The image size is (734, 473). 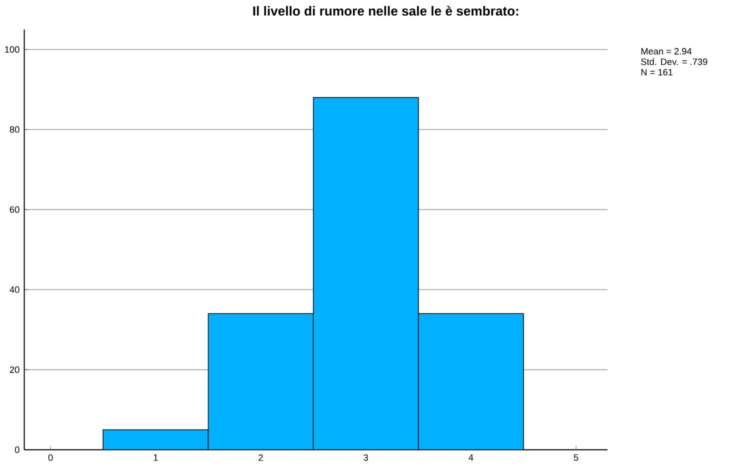 What do you see at coordinates (666, 51) in the screenshot?
I see `text: Mean = 2.94` at bounding box center [666, 51].